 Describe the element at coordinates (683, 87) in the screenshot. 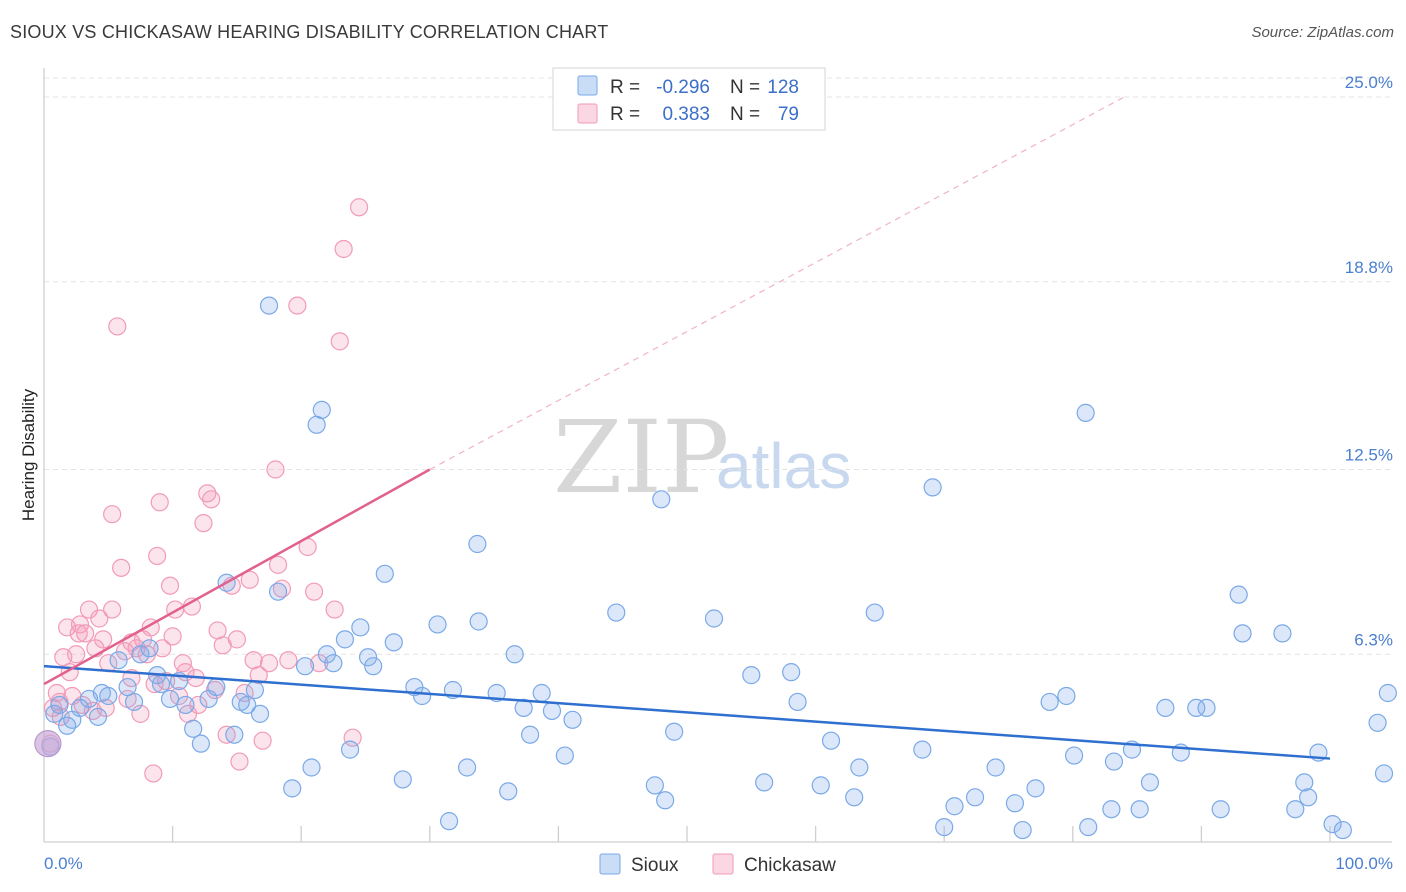

I see `legend-r-value-sioux: -0.296` at that location.